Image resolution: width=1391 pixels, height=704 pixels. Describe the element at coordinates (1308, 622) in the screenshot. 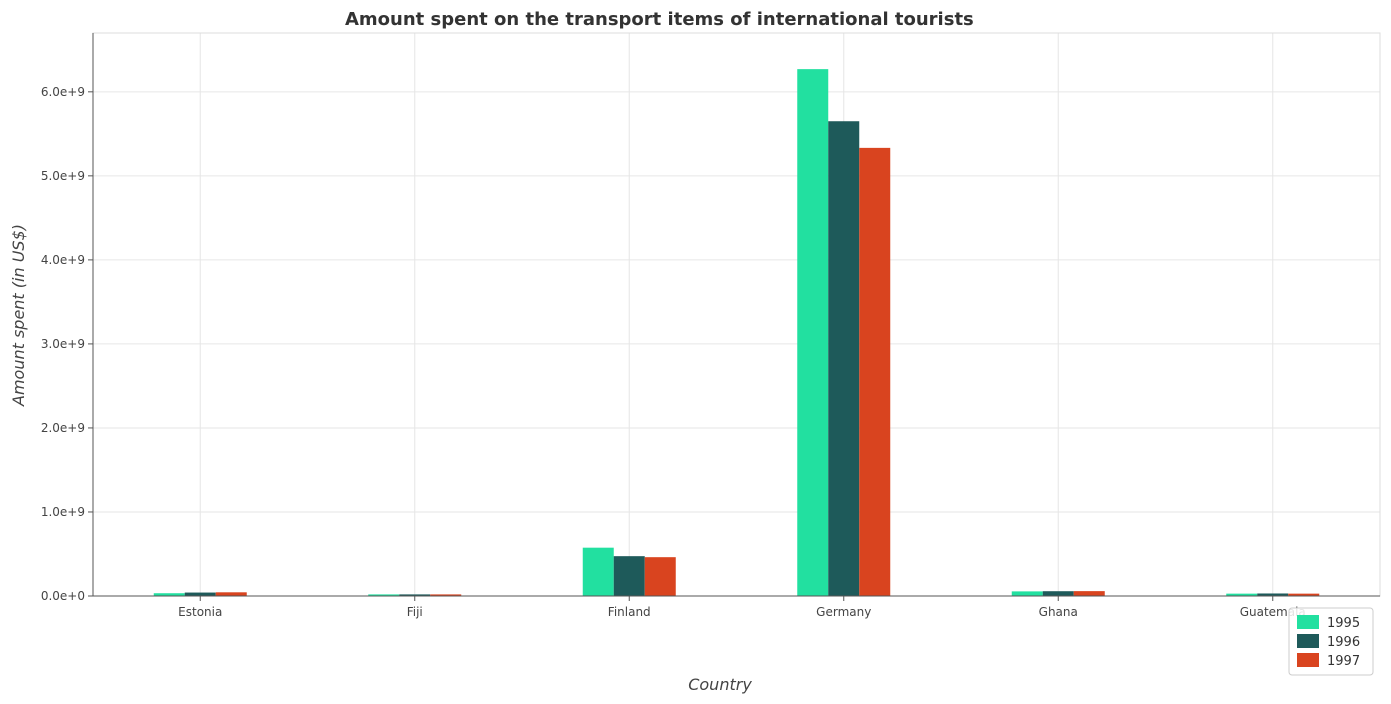

I see `legend-swatch-1995` at that location.